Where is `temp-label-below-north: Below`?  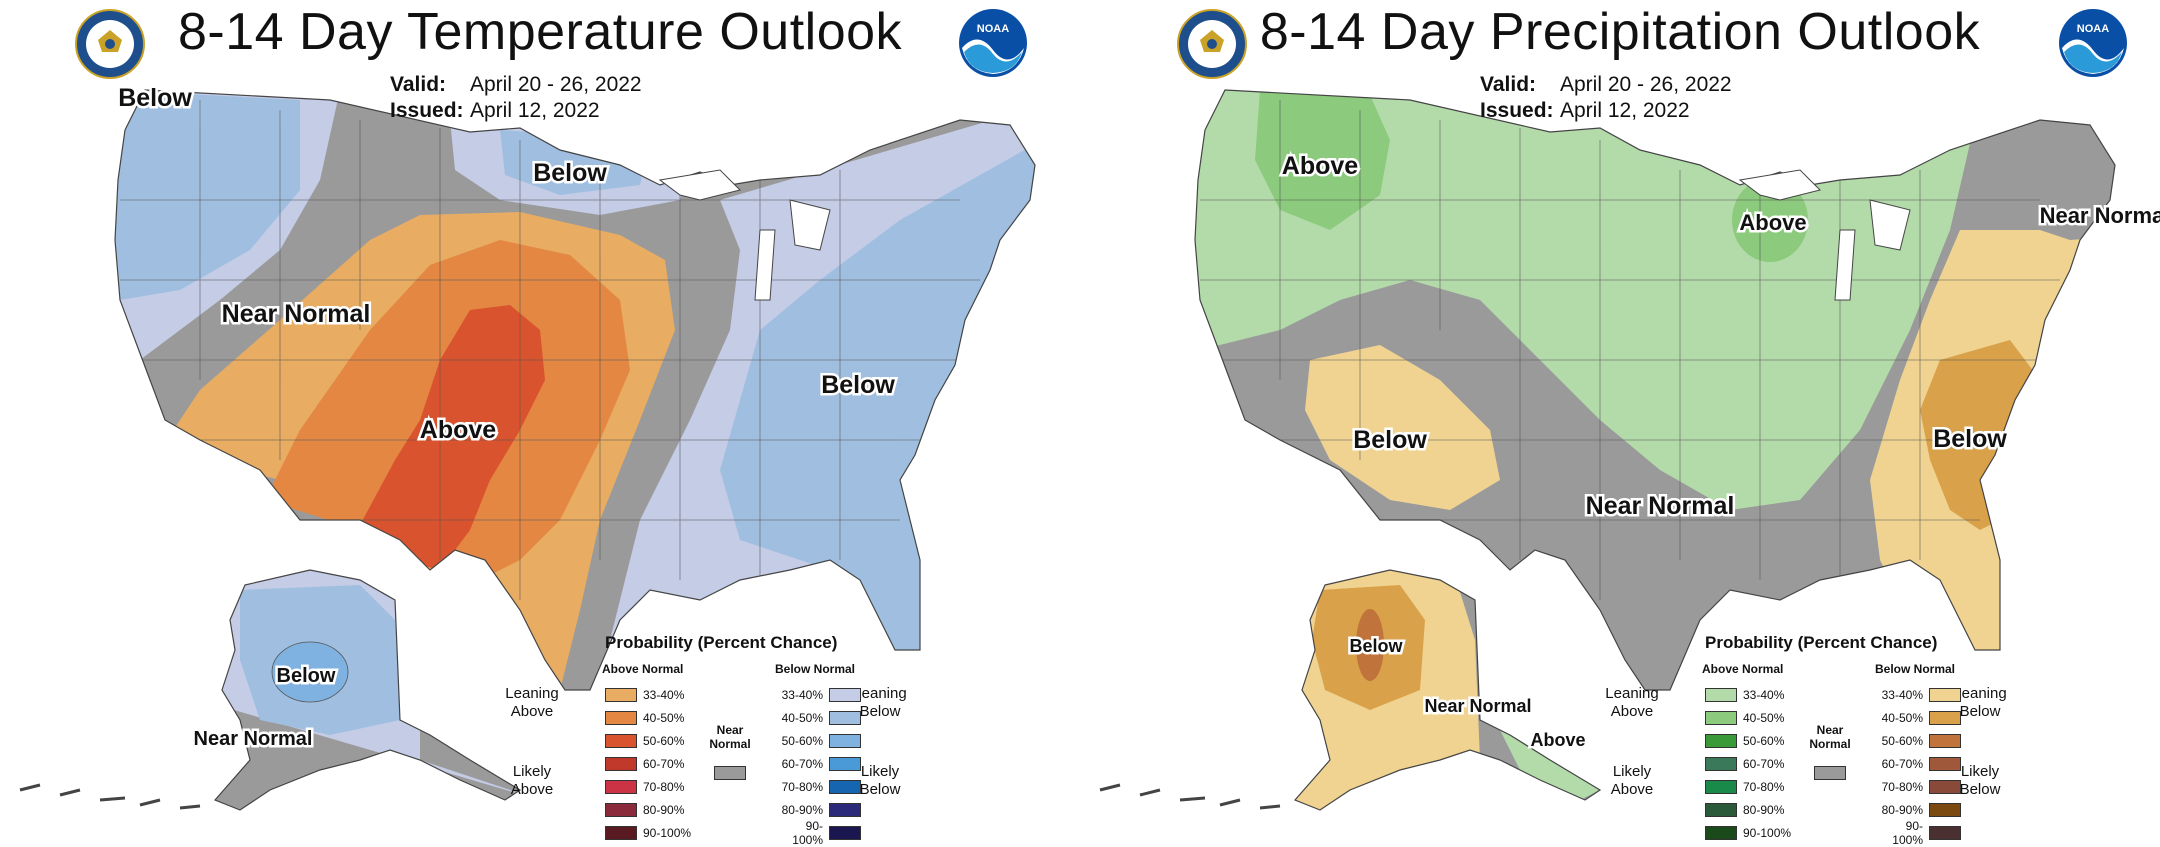
temp-label-below-north: Below is located at coordinates (570, 173).